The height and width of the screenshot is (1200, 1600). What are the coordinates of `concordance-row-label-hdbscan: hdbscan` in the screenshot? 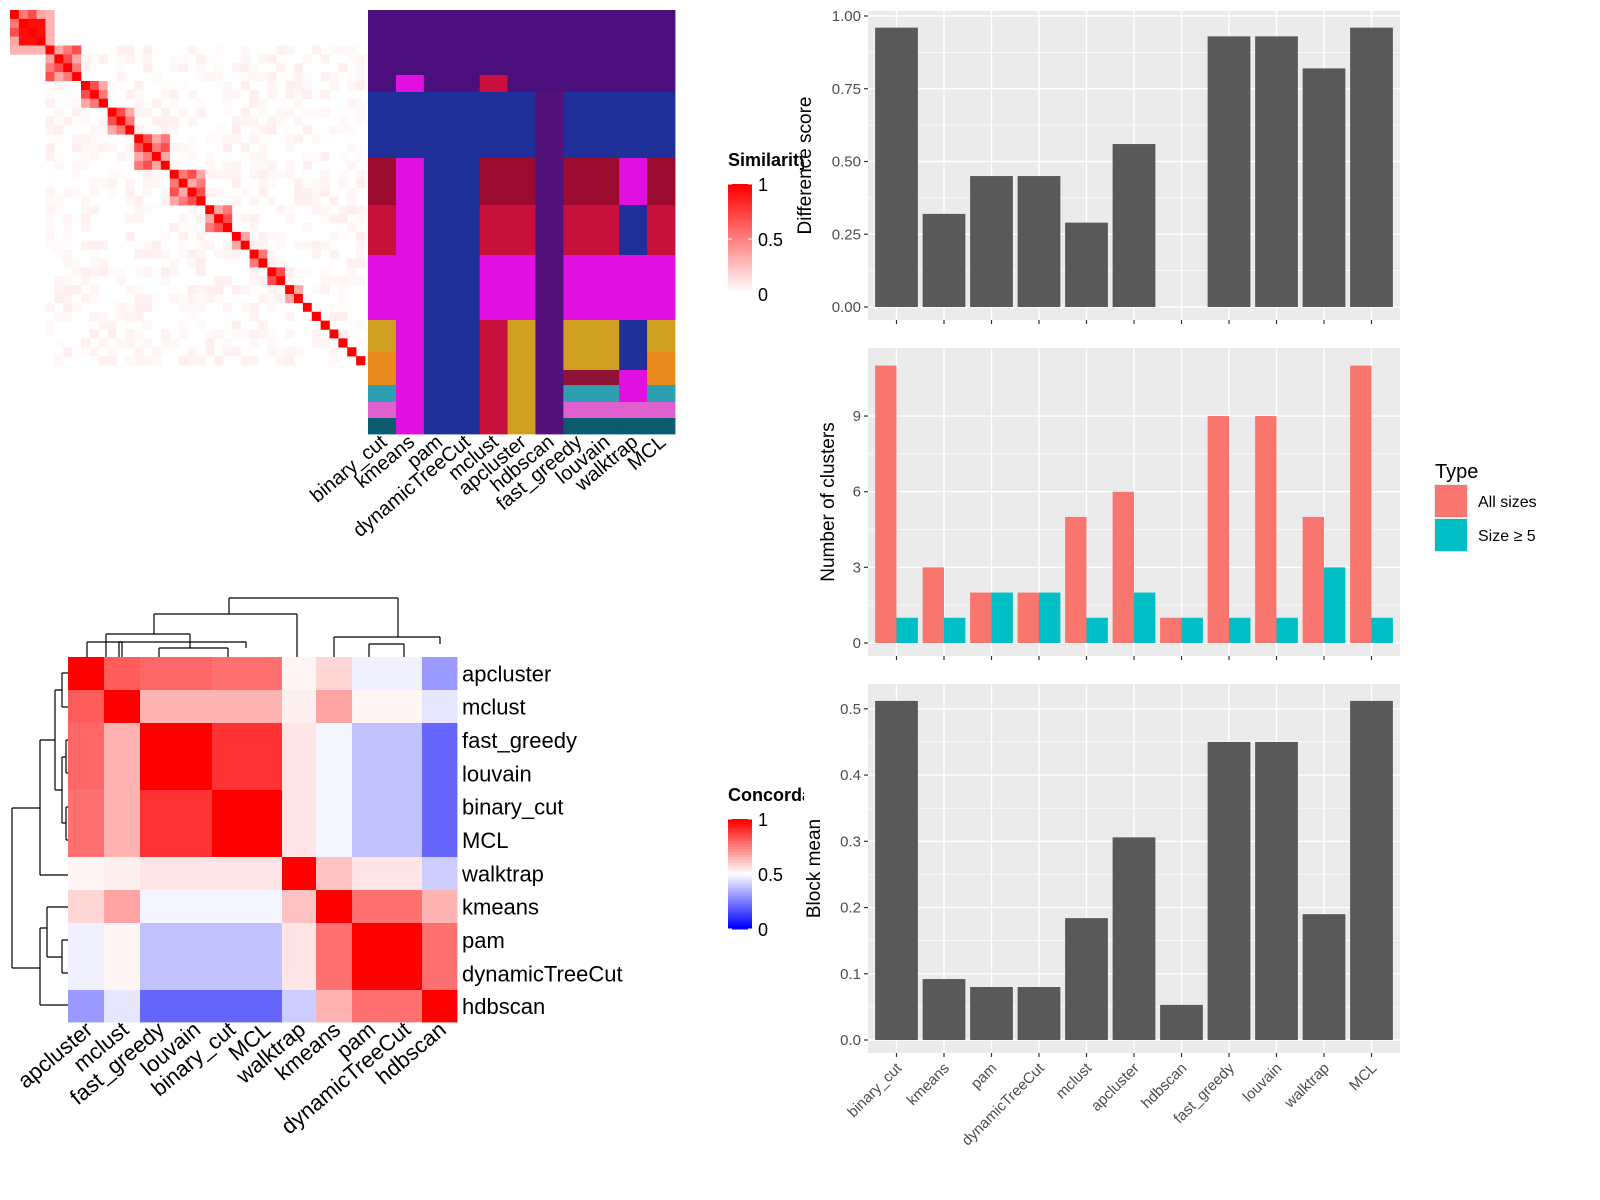 It's located at (503, 1006).